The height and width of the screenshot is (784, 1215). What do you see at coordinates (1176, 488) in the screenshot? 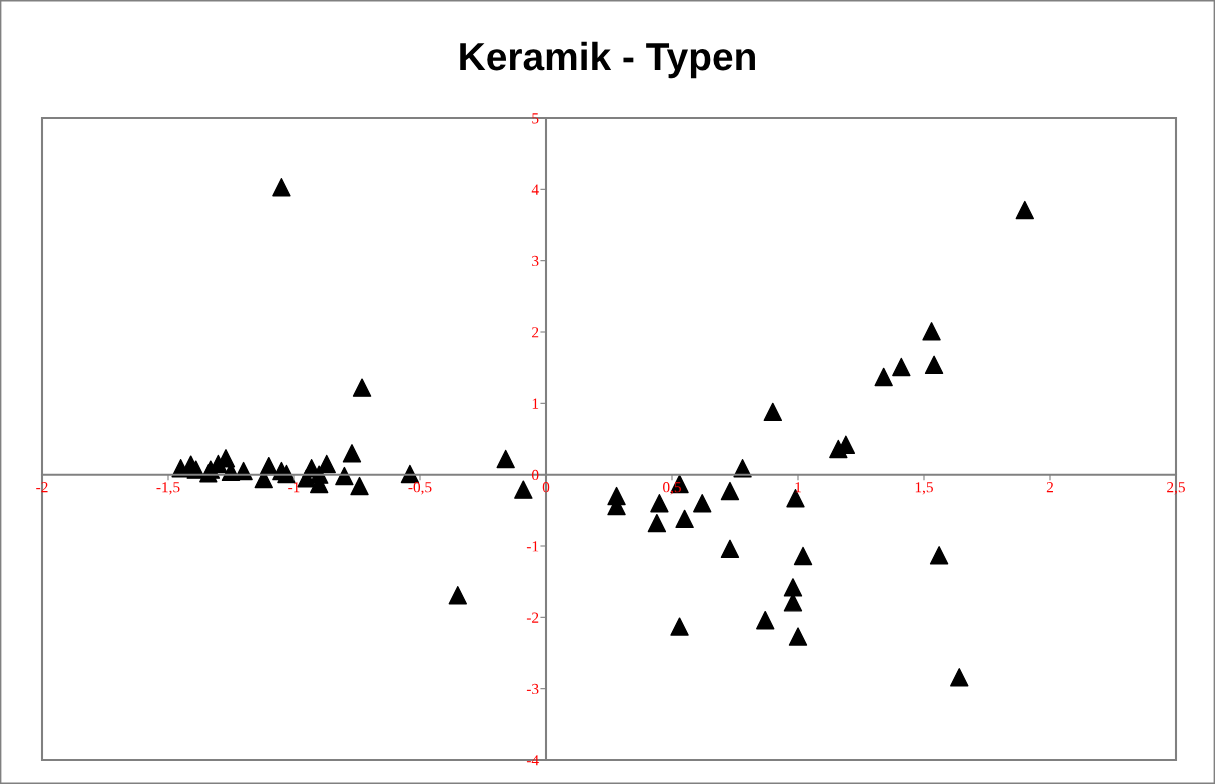
I see `x-tick-label: 2,5` at bounding box center [1176, 488].